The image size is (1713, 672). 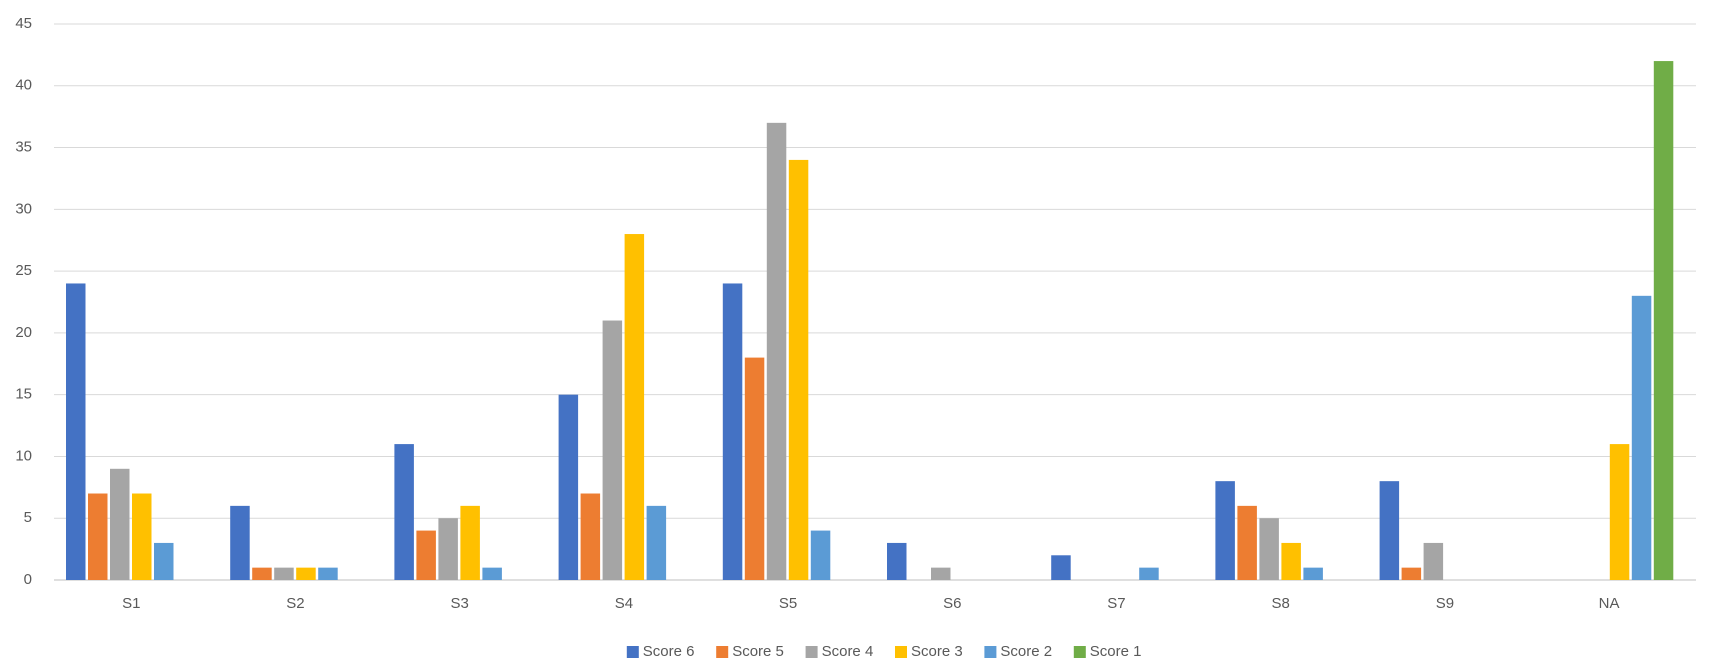 What do you see at coordinates (788, 603) in the screenshot?
I see `x-tick-label: S5` at bounding box center [788, 603].